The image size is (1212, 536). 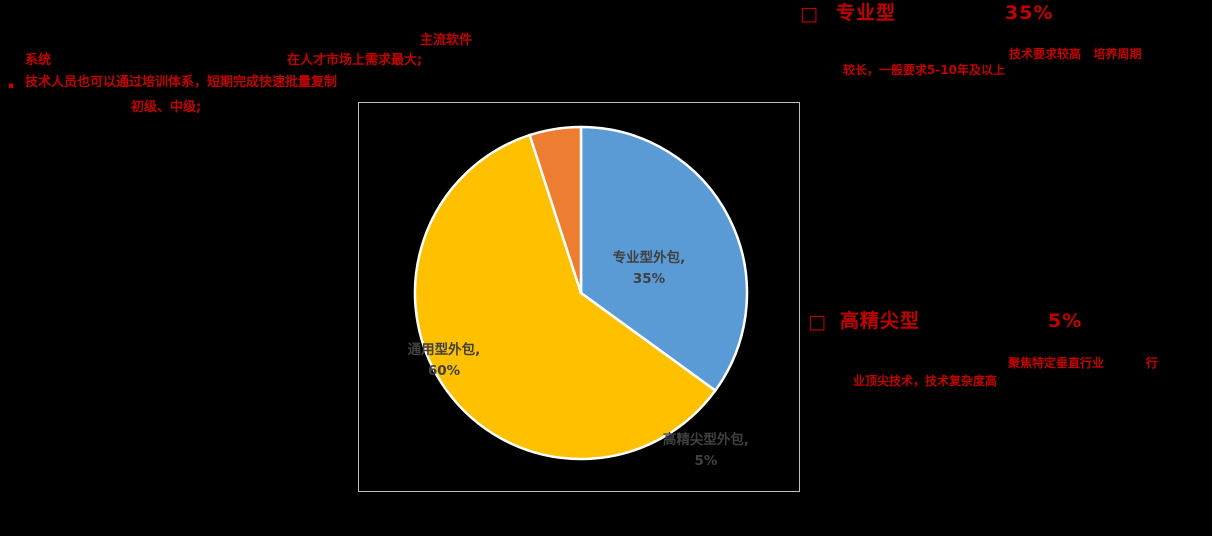 What do you see at coordinates (444, 361) in the screenshot?
I see `pie-label-general: 通用型外包, 60%` at bounding box center [444, 361].